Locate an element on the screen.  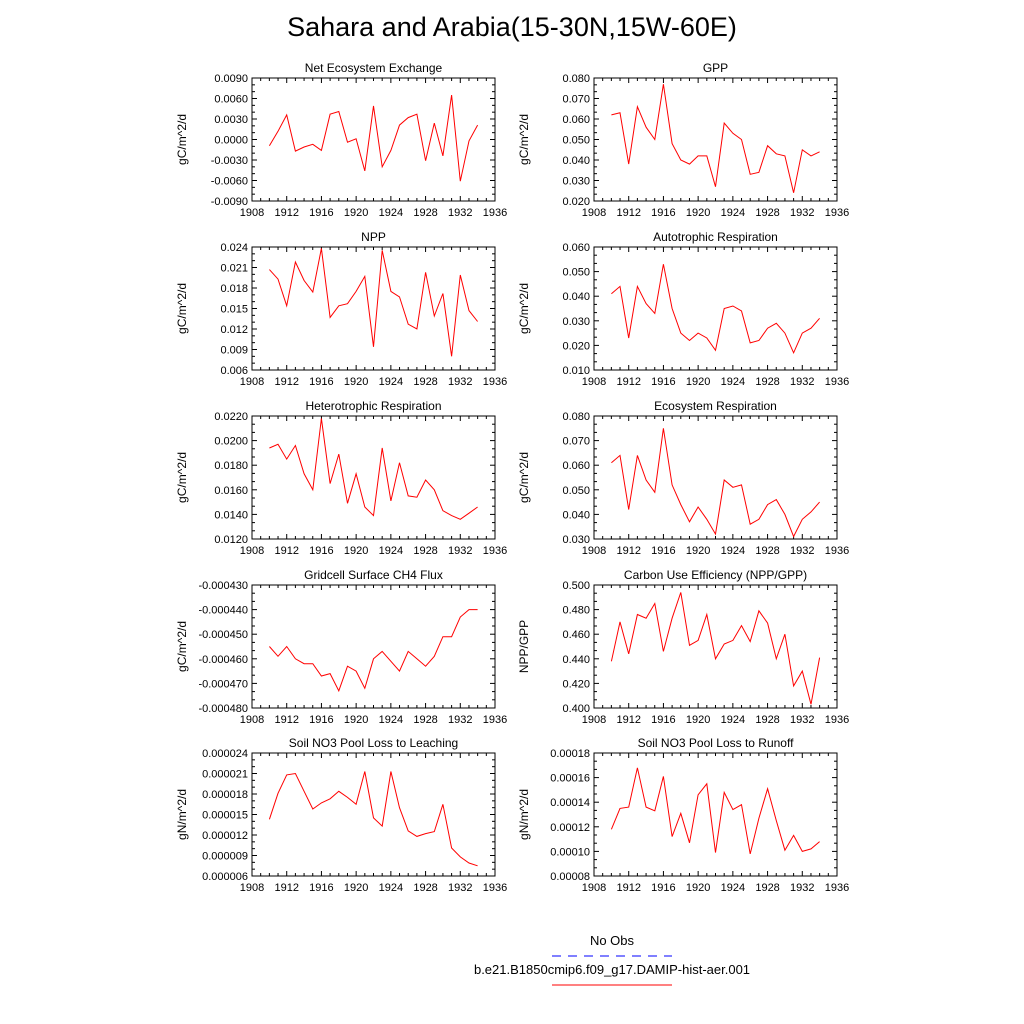
y-tick-label: 0.0180 is located at coordinates (231, 466).